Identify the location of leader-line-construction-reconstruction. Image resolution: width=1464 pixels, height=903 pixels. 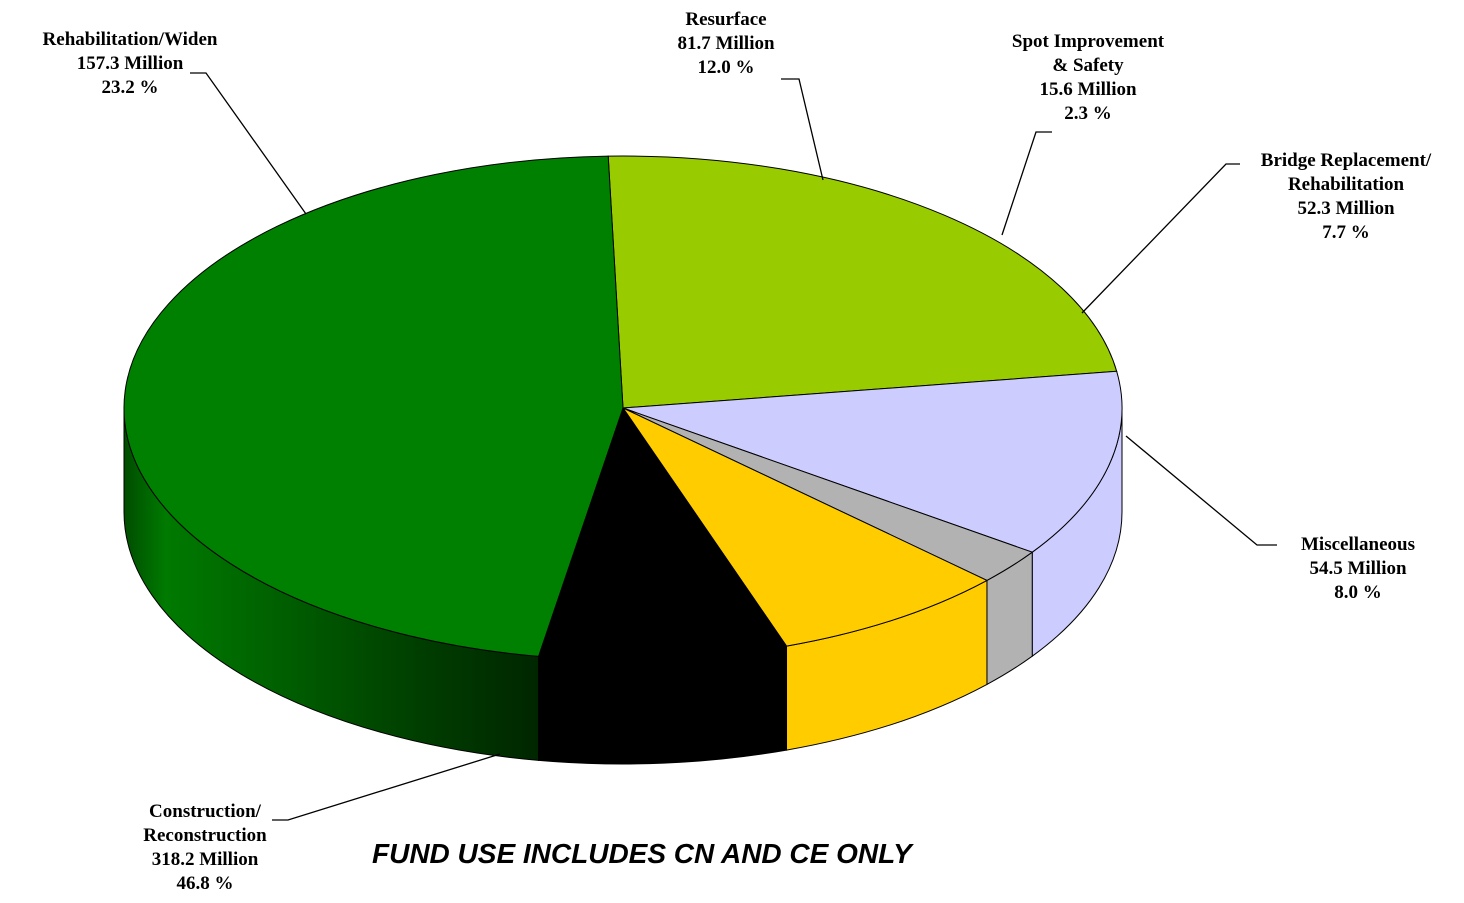
(386, 787).